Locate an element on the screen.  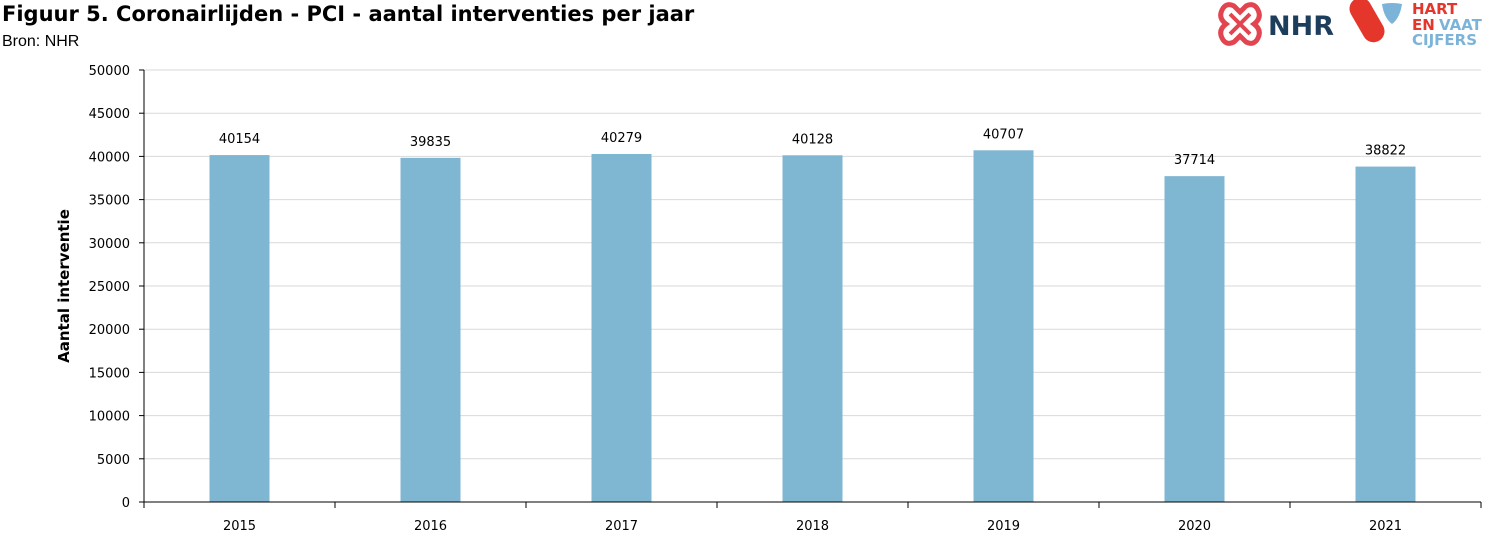
data-label: 38822 is located at coordinates (1385, 151).